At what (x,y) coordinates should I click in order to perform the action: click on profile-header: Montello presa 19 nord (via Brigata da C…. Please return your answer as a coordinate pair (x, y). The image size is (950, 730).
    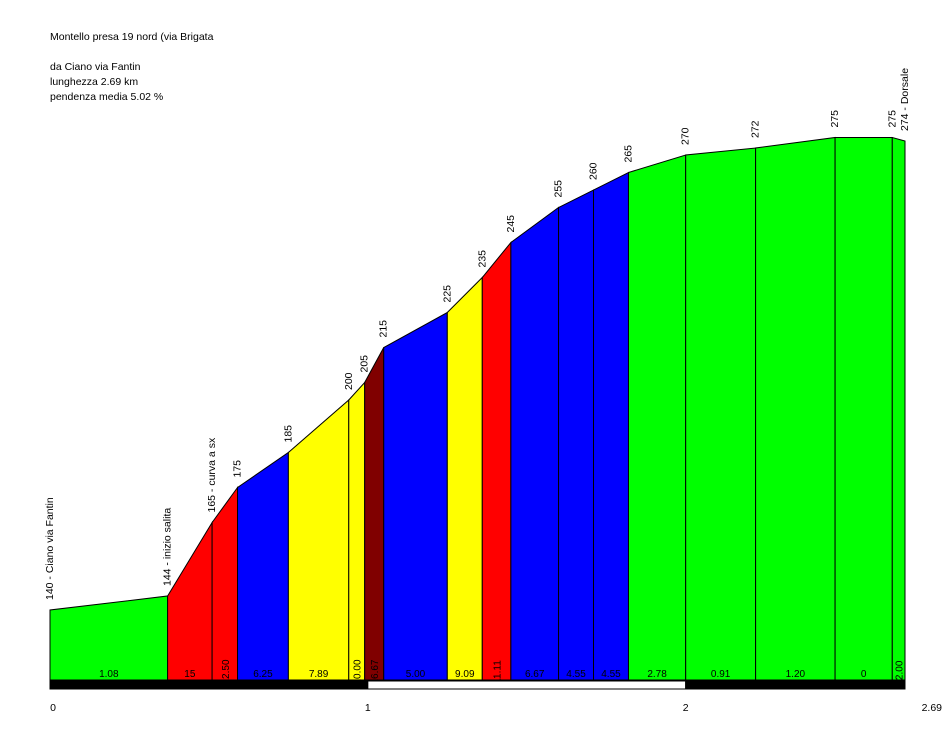
    Looking at the image, I should click on (131, 67).